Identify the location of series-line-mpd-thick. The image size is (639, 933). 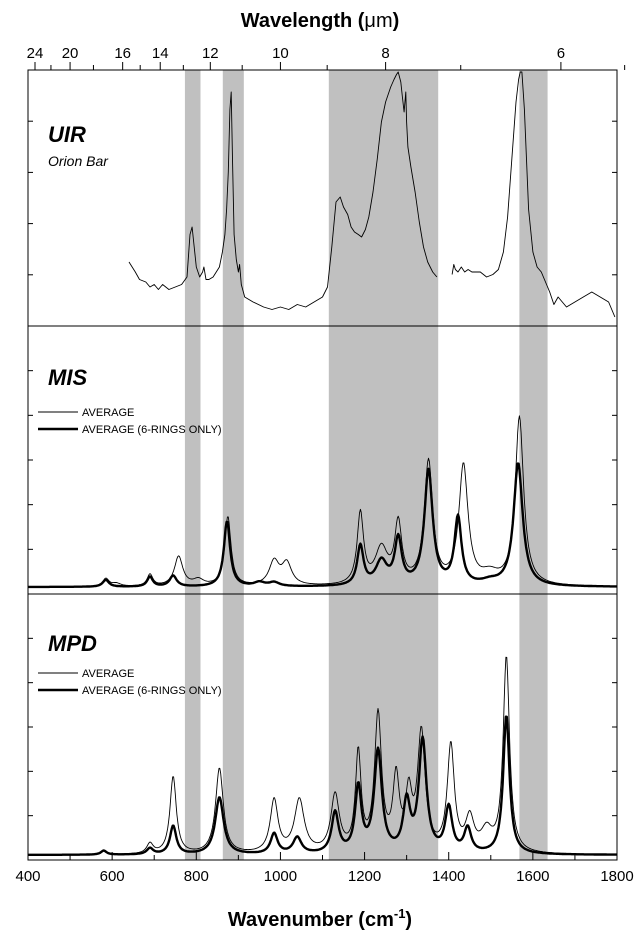
(322, 785).